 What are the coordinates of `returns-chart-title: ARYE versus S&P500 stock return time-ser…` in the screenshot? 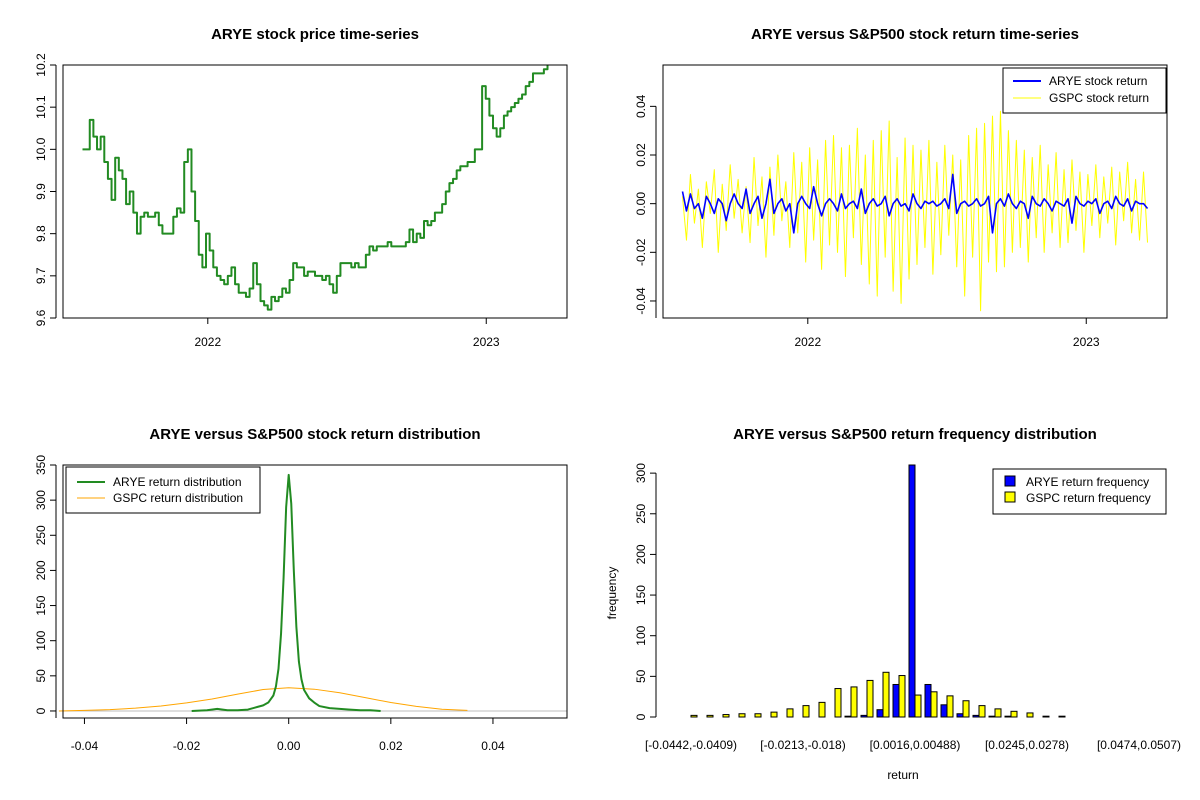 It's located at (915, 34).